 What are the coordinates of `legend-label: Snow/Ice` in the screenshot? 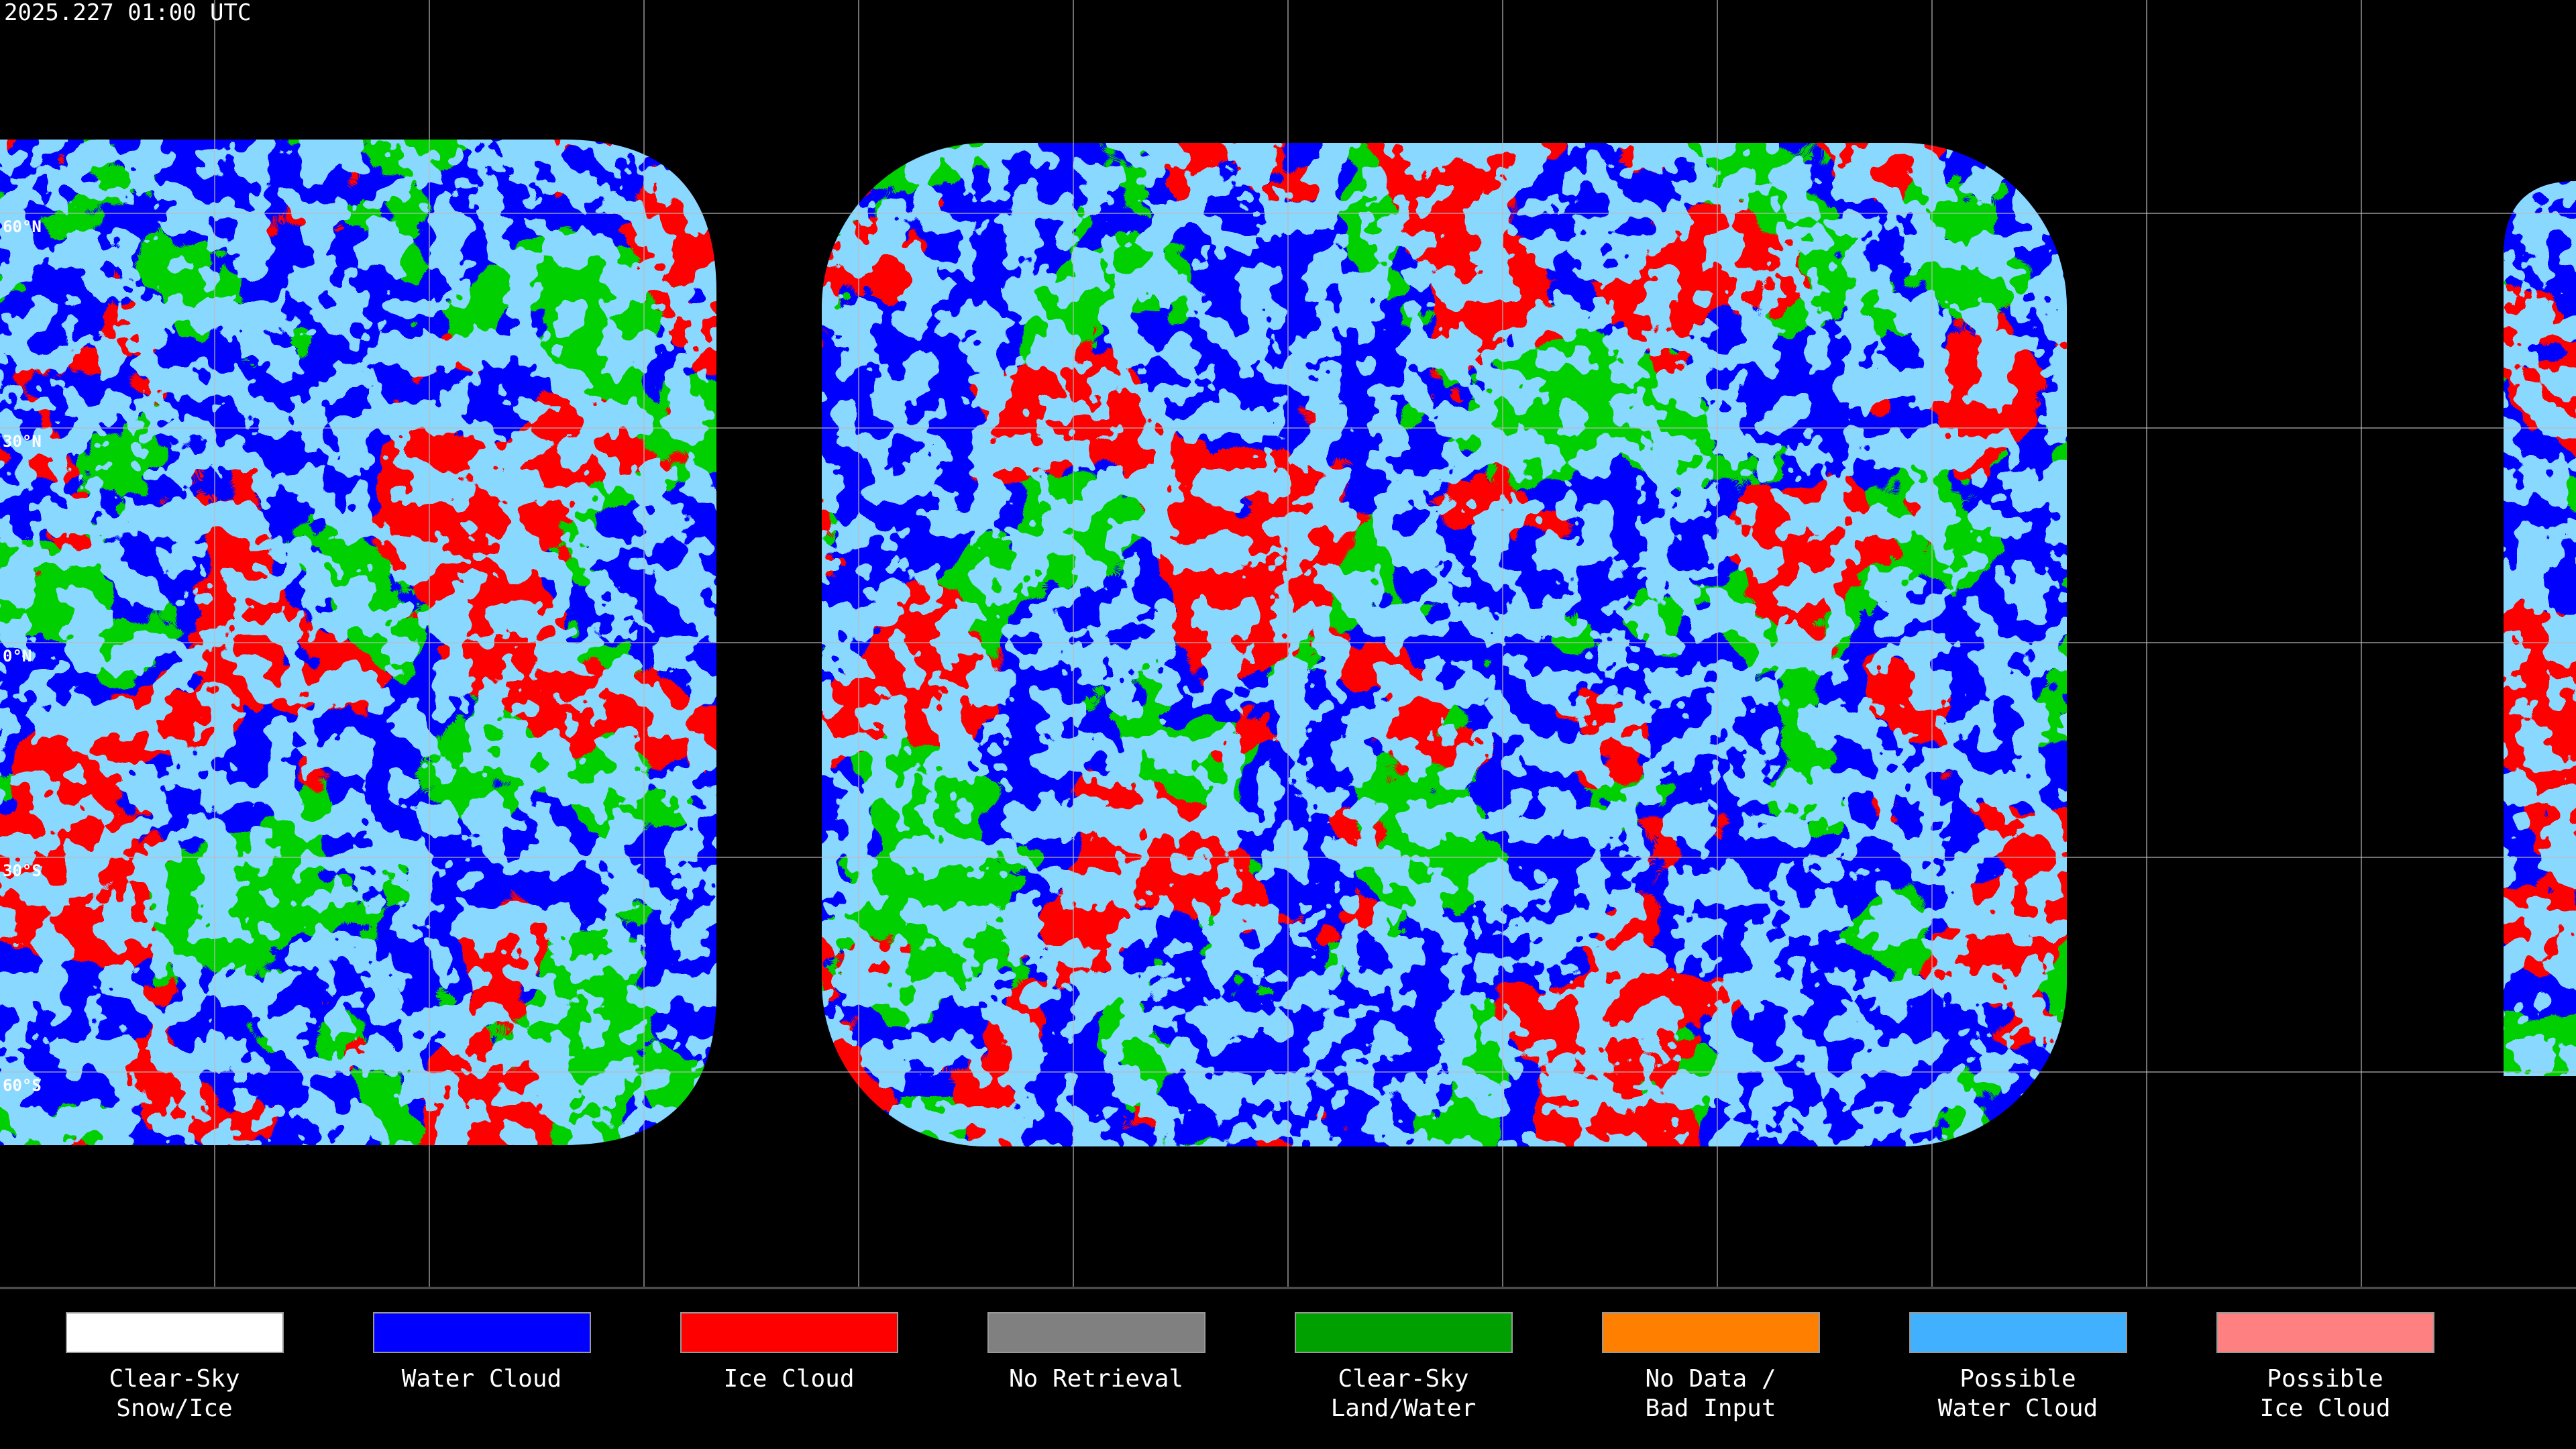 It's located at (174, 1408).